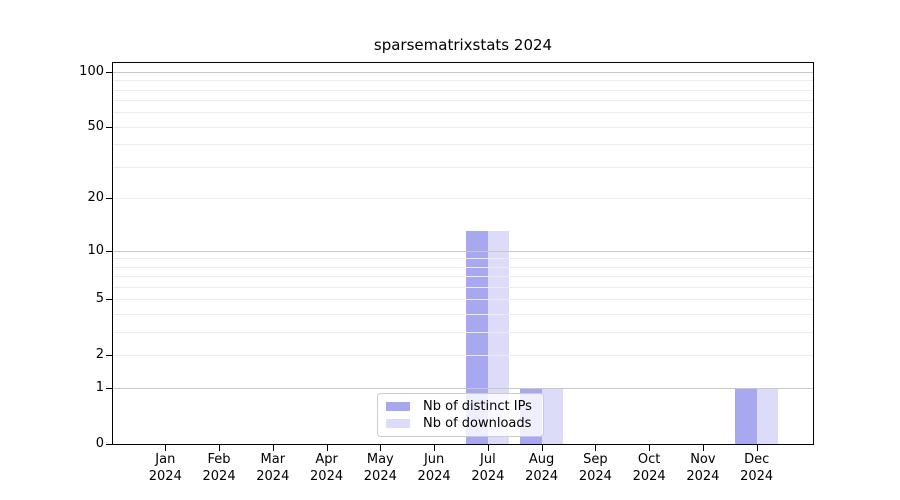 The height and width of the screenshot is (500, 900). Describe the element at coordinates (552, 416) in the screenshot. I see `bar-downloads-aug` at that location.